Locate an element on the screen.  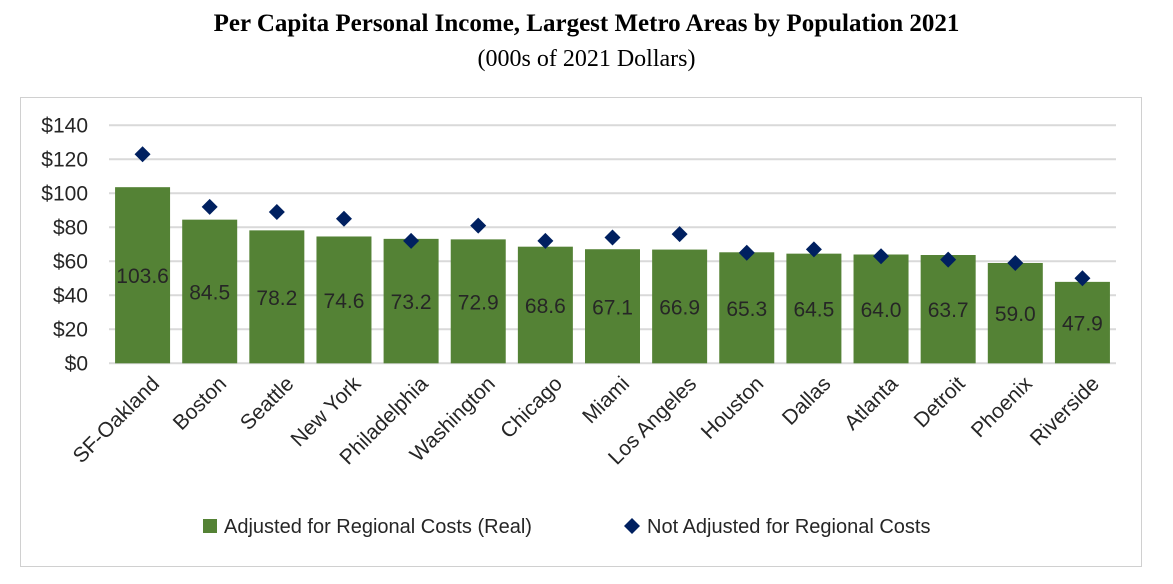
bar-data-label: 65.3 is located at coordinates (746, 309).